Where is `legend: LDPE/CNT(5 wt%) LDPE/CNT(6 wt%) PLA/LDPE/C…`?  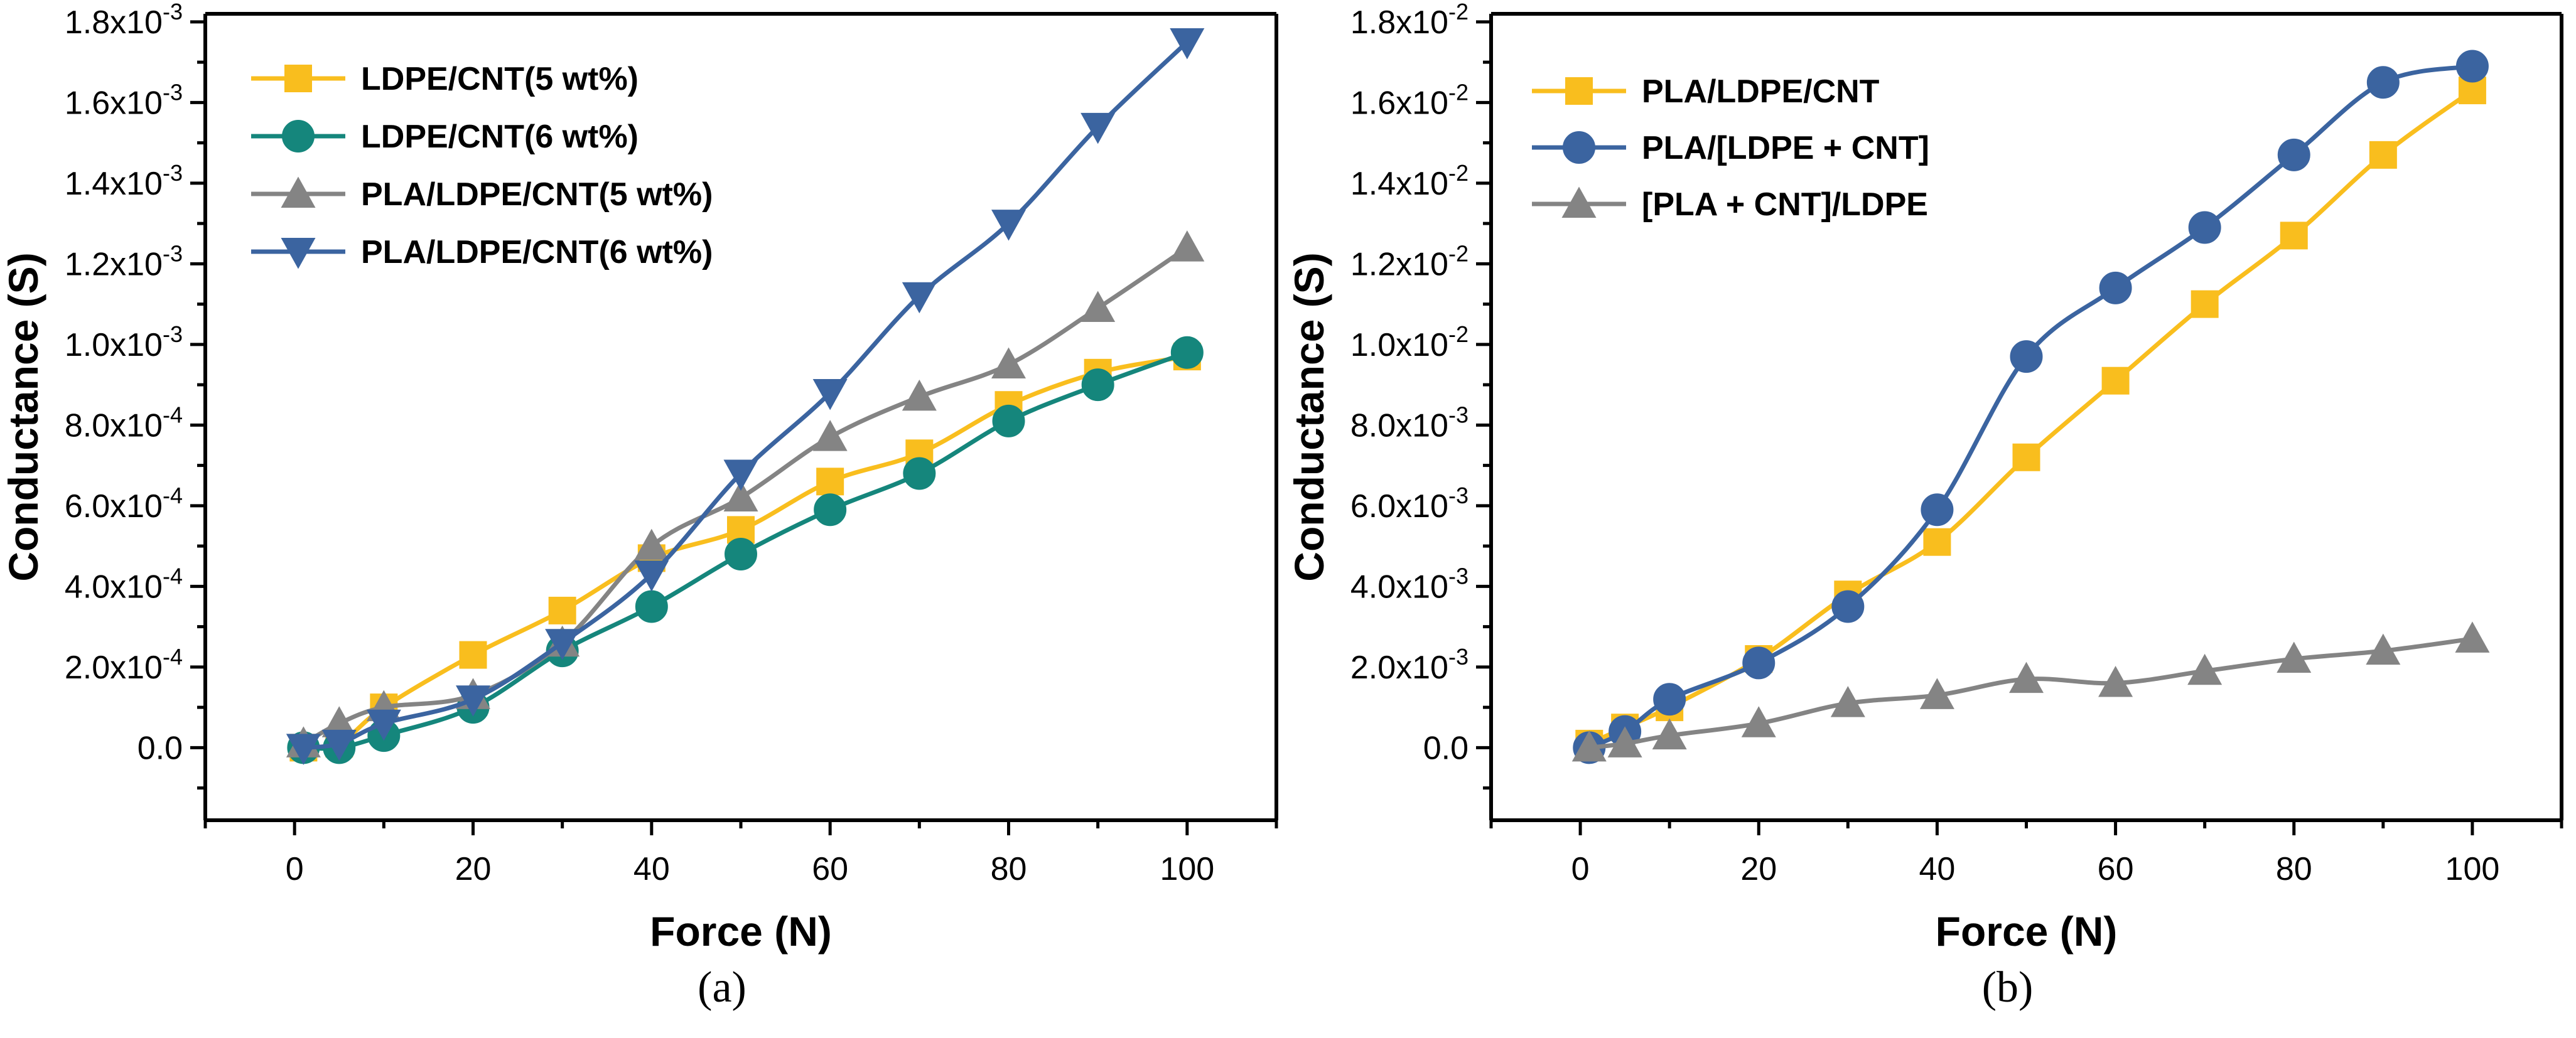
legend: LDPE/CNT(5 wt%) LDPE/CNT(6 wt%) PLA/LDPE/C… is located at coordinates (482, 165).